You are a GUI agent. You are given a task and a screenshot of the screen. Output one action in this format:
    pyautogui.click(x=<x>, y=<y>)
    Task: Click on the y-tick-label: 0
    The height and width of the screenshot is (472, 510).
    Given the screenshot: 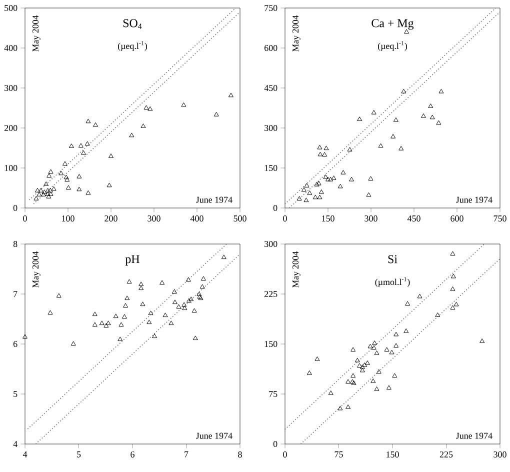 What is the action you would take?
    pyautogui.click(x=275, y=444)
    